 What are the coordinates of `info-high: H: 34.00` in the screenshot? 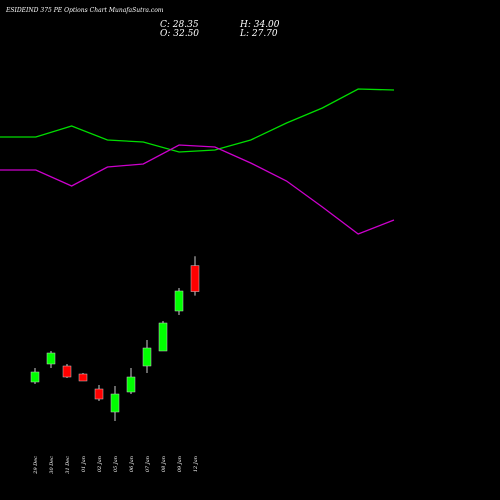 It's located at (259, 25).